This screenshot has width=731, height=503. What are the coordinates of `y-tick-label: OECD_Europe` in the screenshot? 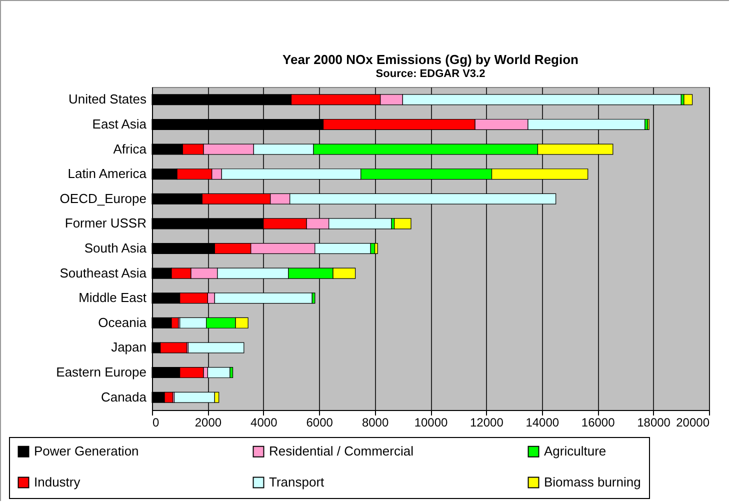 It's located at (103, 198).